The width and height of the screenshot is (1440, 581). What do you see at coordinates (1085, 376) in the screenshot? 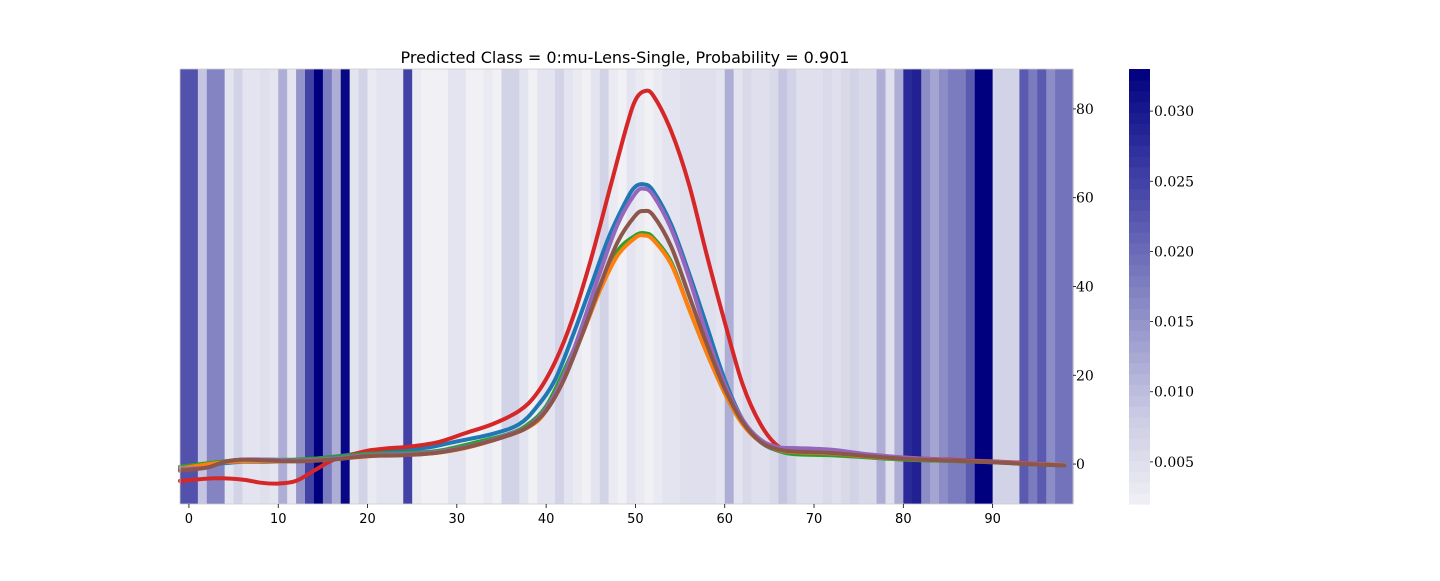
I see `y-tick-label: 20` at bounding box center [1085, 376].